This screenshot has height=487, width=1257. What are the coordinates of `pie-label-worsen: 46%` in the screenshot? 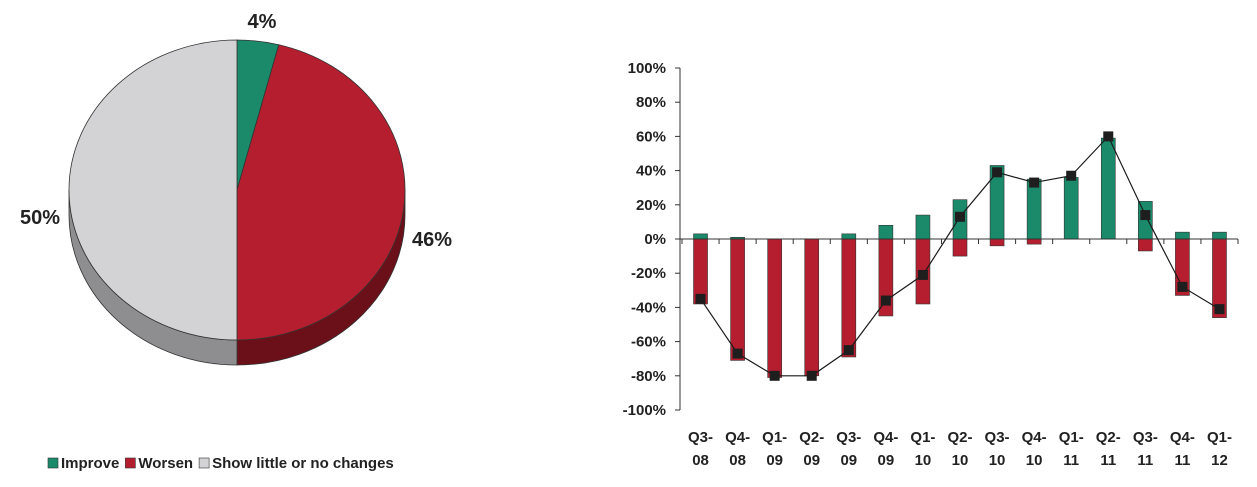 It's located at (432, 240).